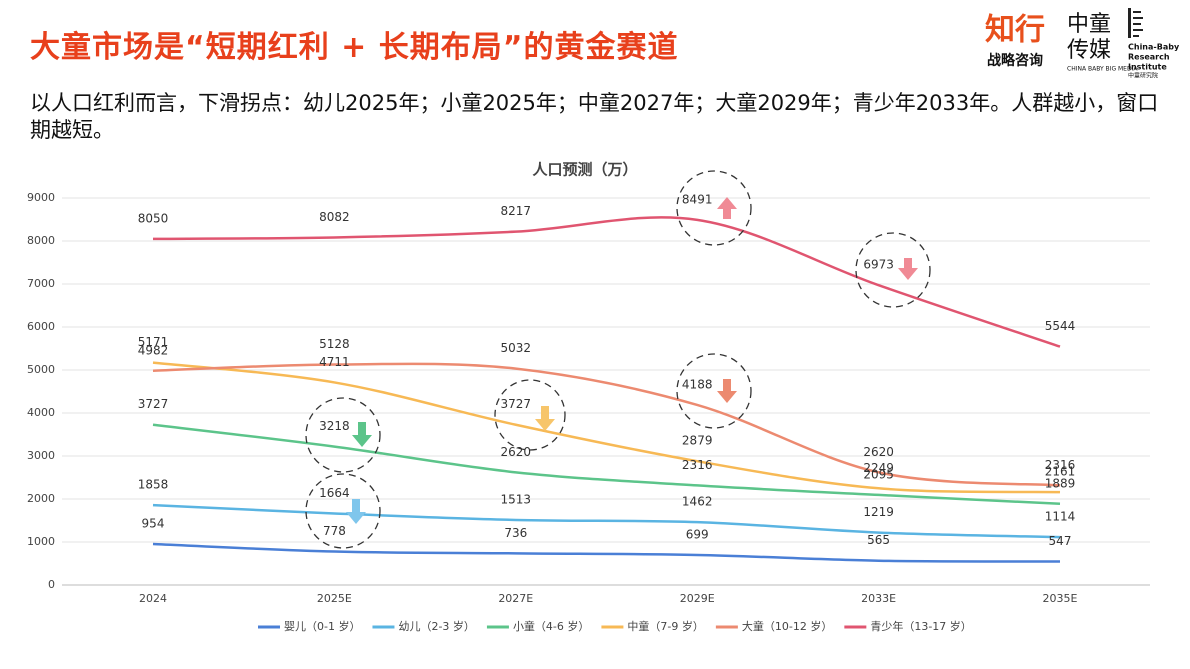 The height and width of the screenshot is (669, 1190). I want to click on legend-label: 小童（4-6 岁）, so click(551, 626).